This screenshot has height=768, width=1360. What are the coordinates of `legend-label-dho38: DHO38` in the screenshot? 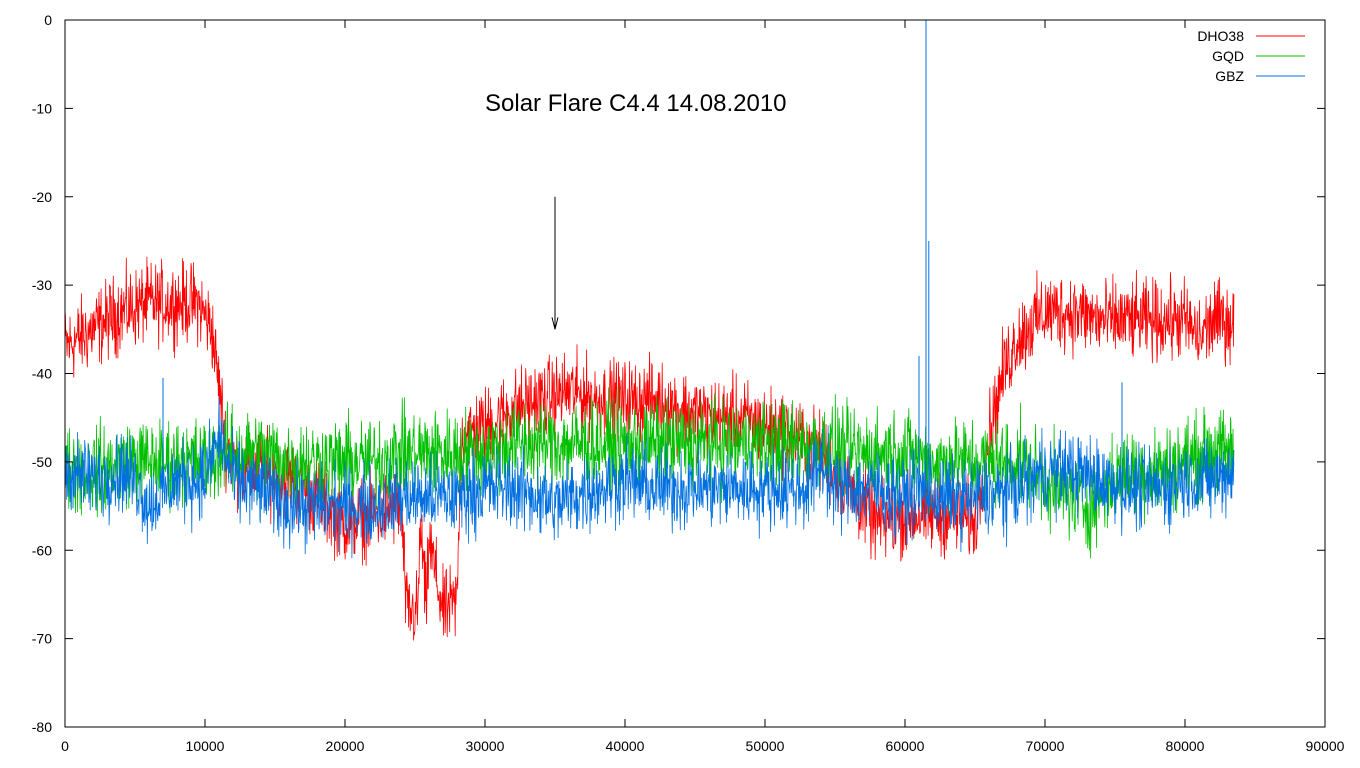 It's located at (1220, 36).